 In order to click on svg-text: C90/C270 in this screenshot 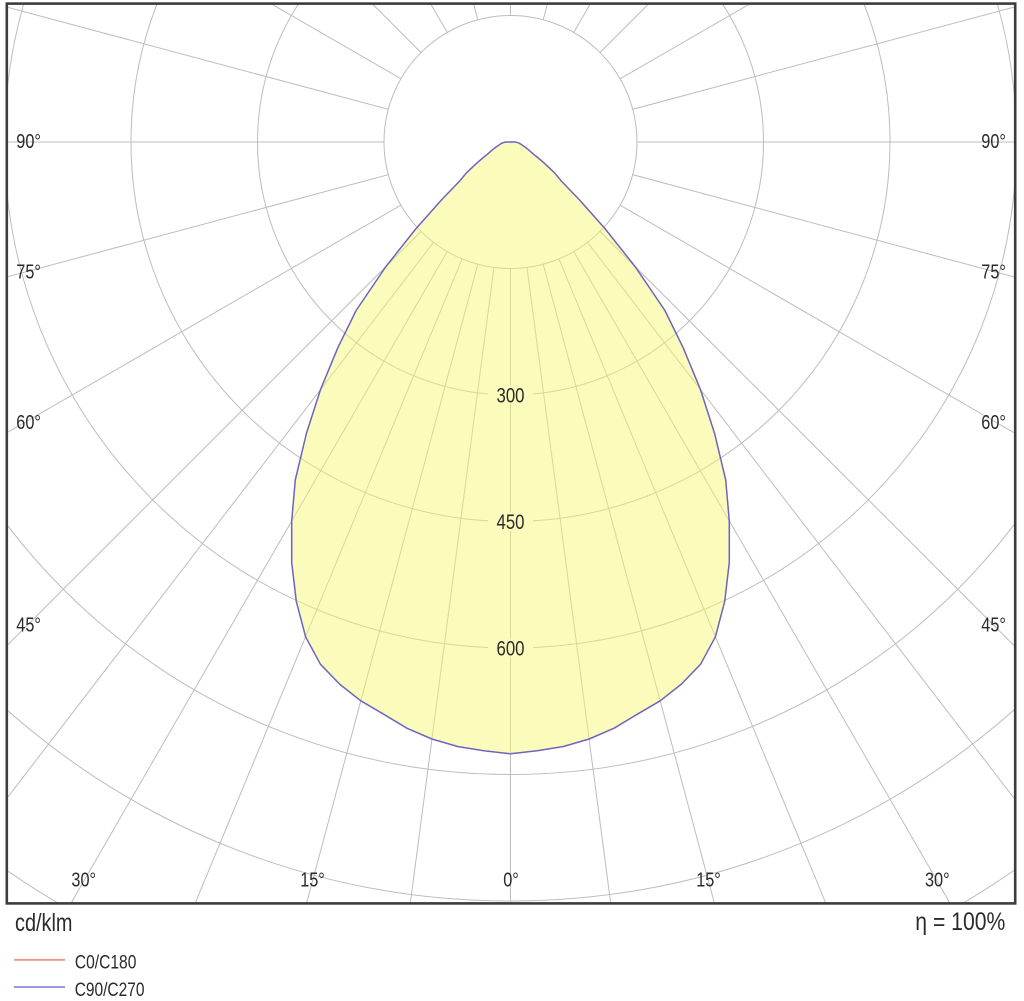, I will do `click(110, 990)`.